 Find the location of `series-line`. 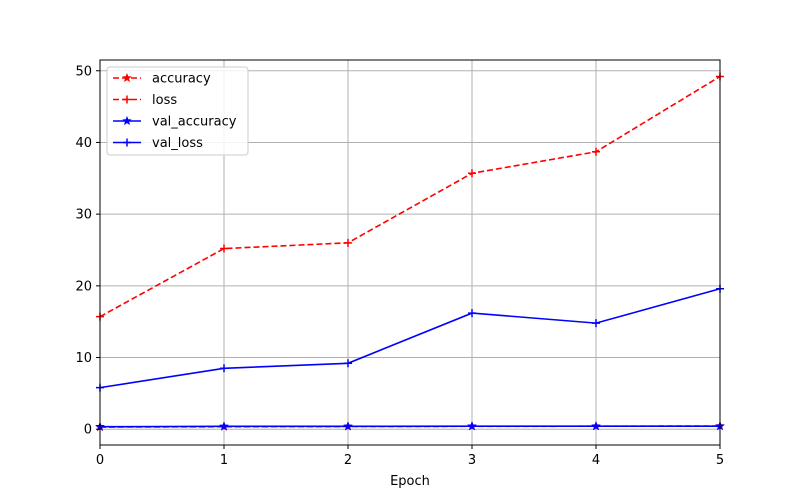

series-line is located at coordinates (409, 426).